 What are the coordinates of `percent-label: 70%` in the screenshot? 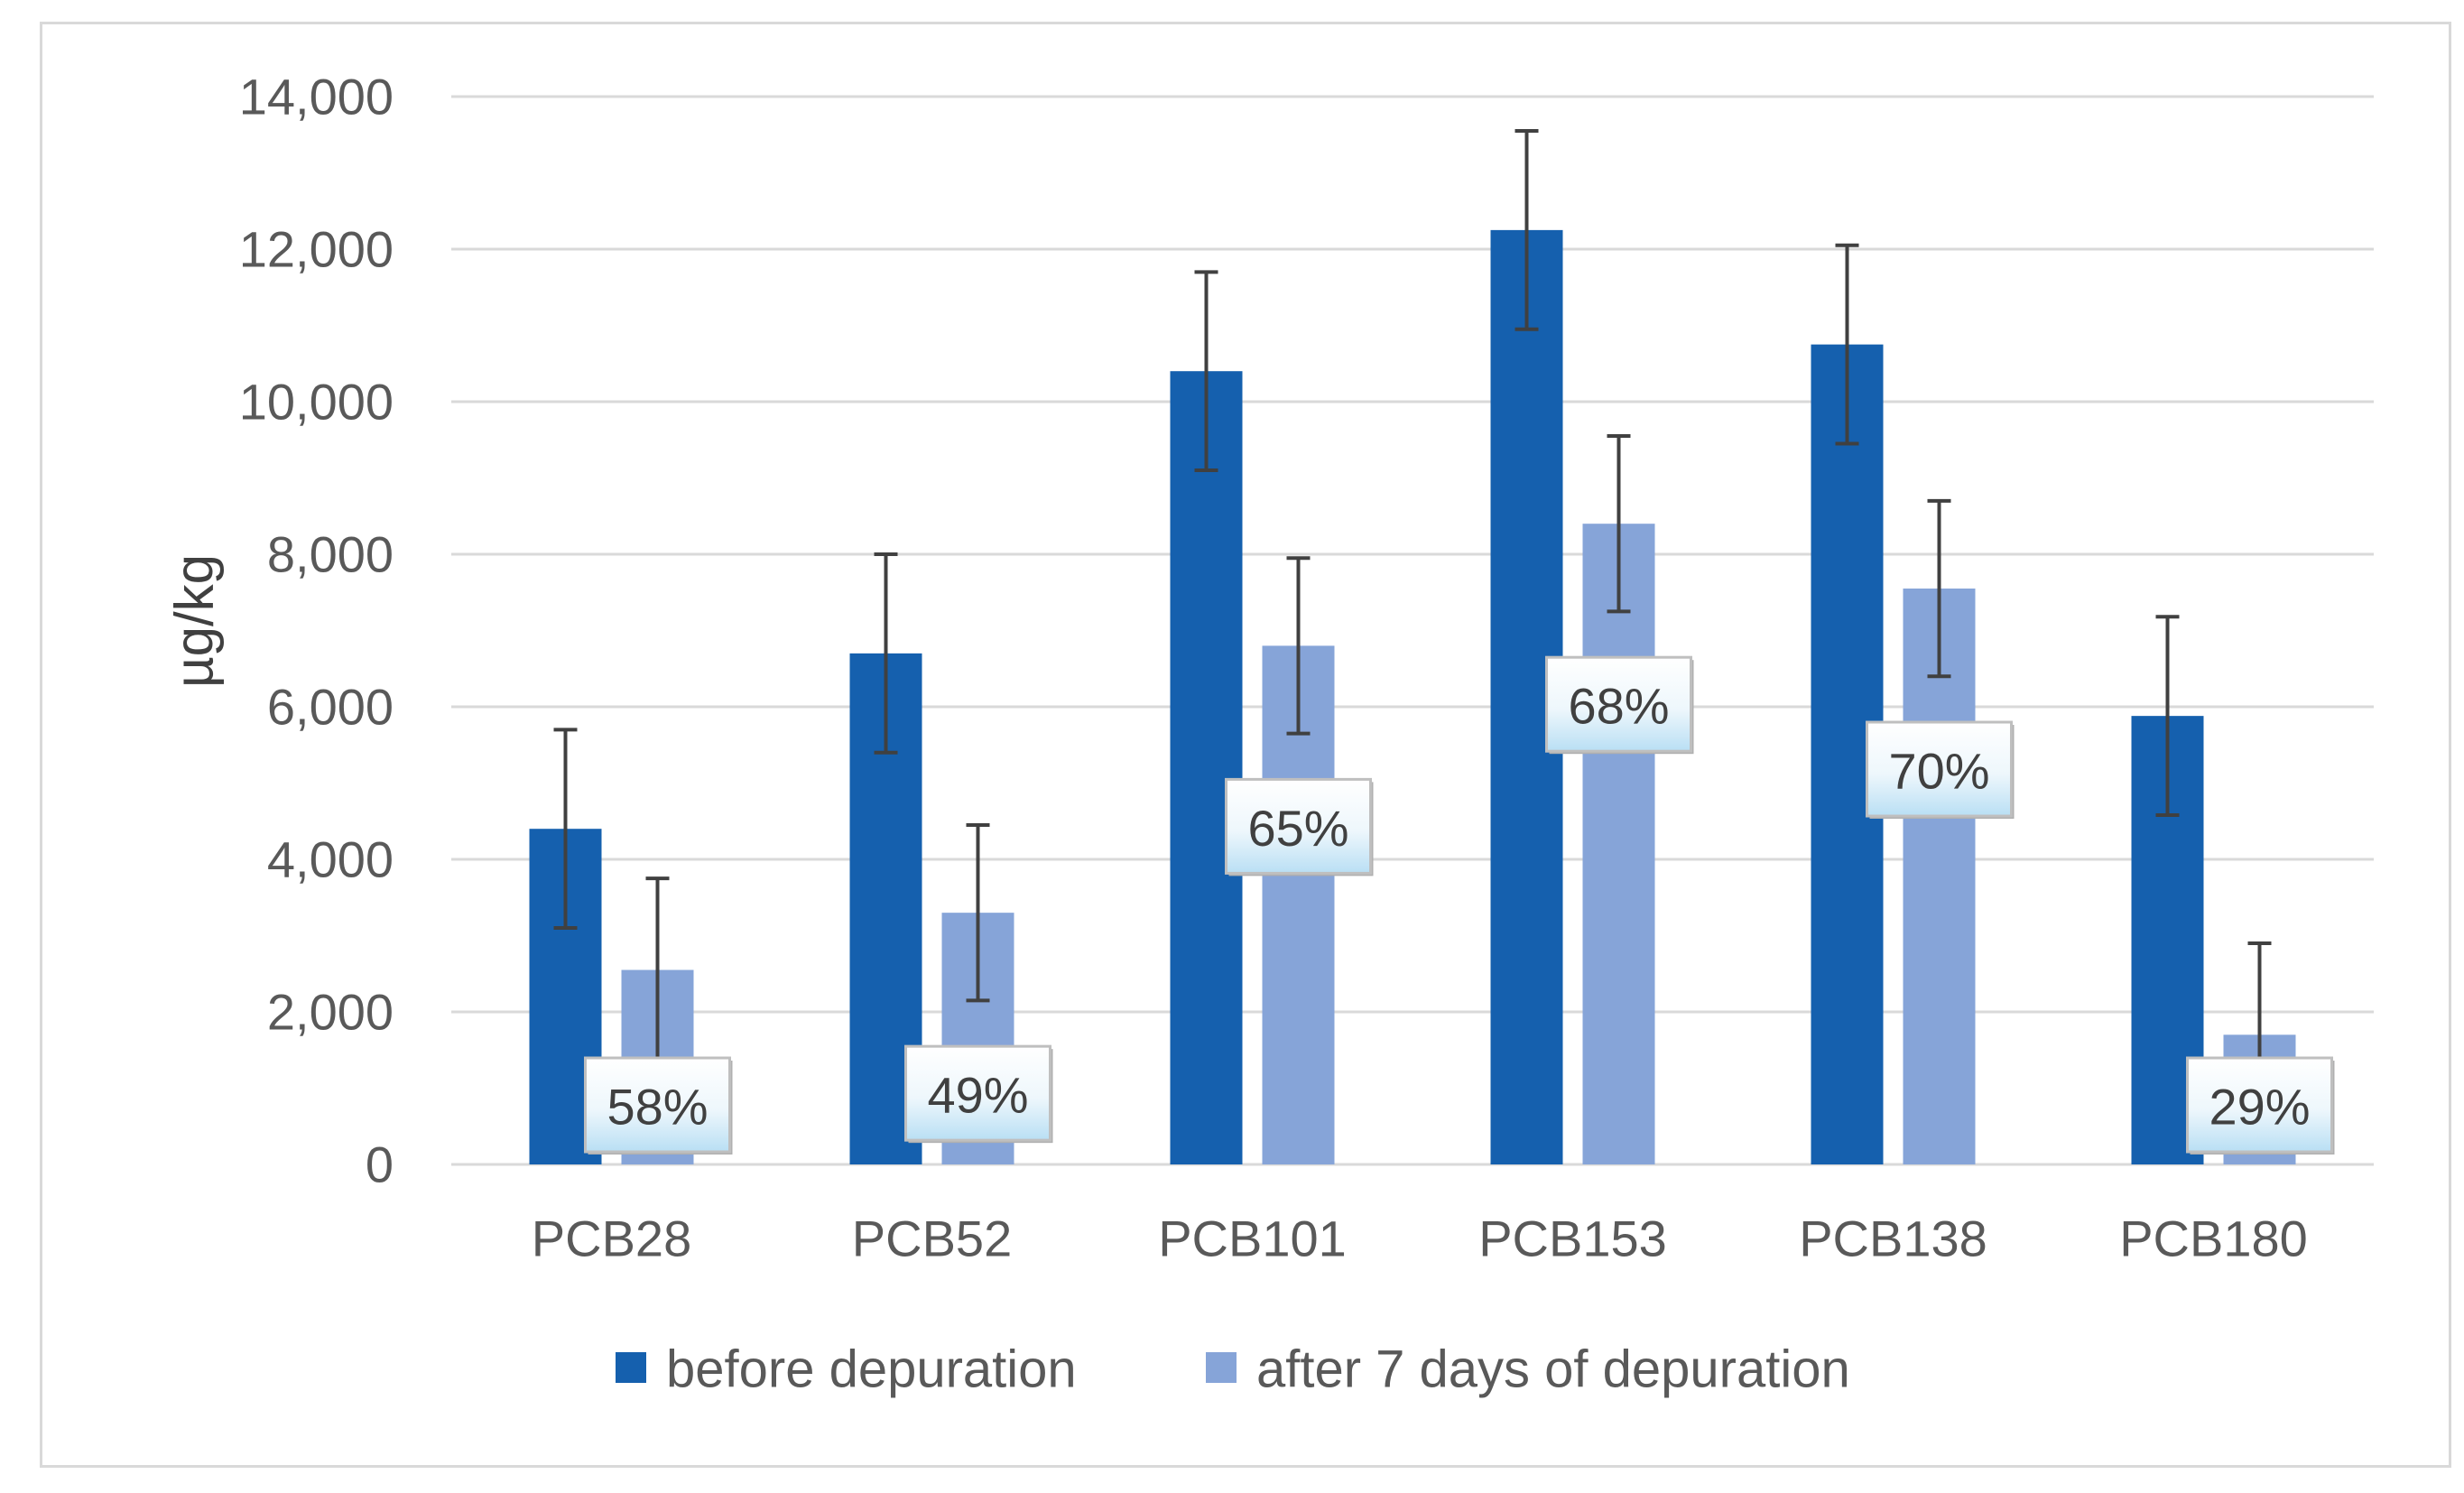 It's located at (1940, 770).